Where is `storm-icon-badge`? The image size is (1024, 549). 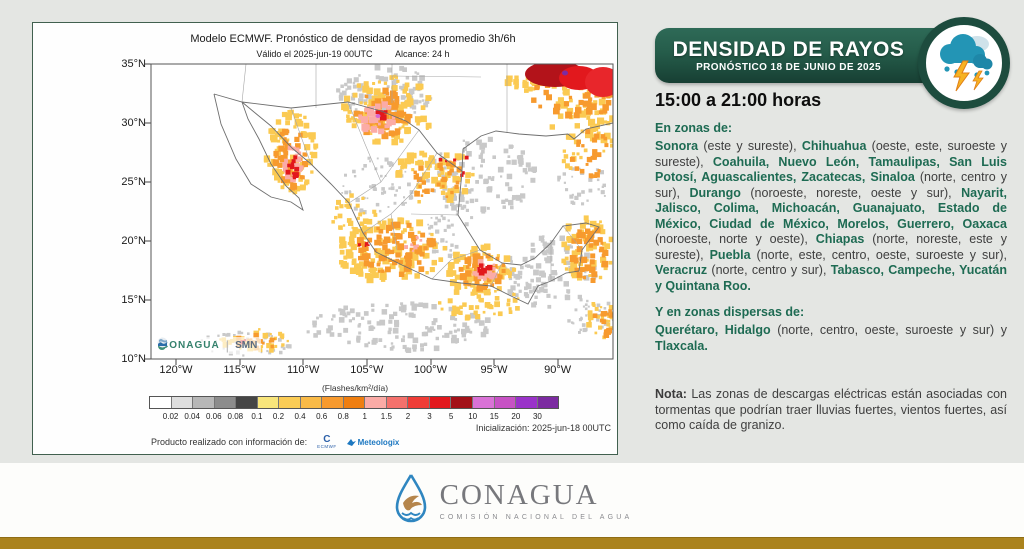
storm-icon-badge is located at coordinates (964, 63).